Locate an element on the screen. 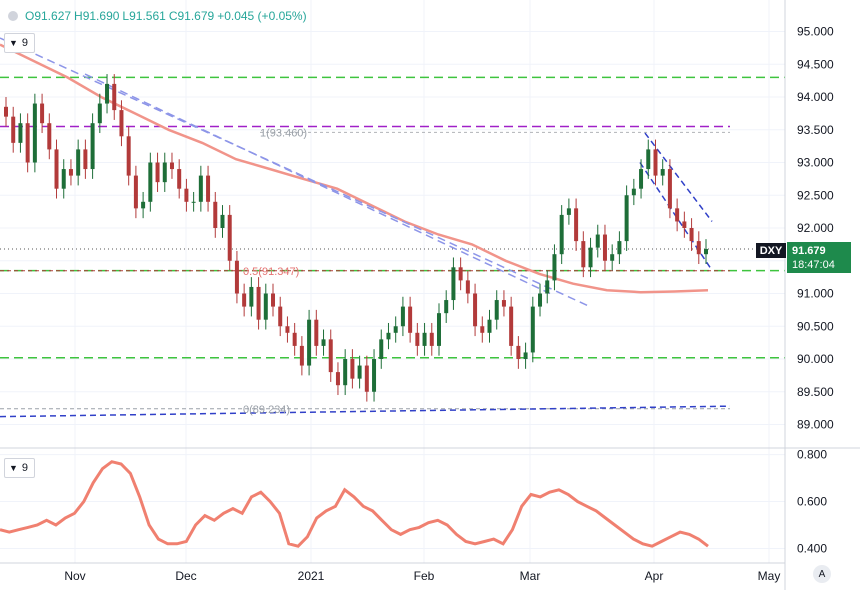 This screenshot has width=860, height=590. ma-indicator-tag: ▼ 9 is located at coordinates (20, 43).